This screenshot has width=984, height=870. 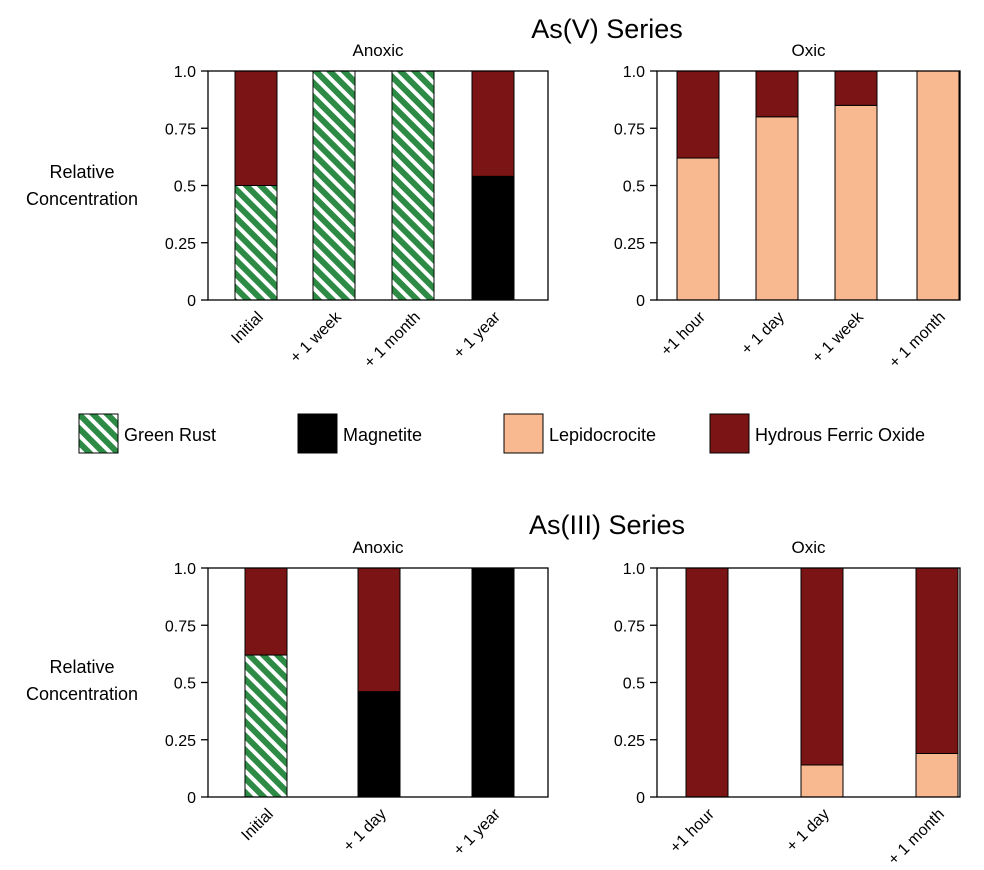 What do you see at coordinates (698, 229) in the screenshot?
I see `bar-lepidocrocite-1-hour` at bounding box center [698, 229].